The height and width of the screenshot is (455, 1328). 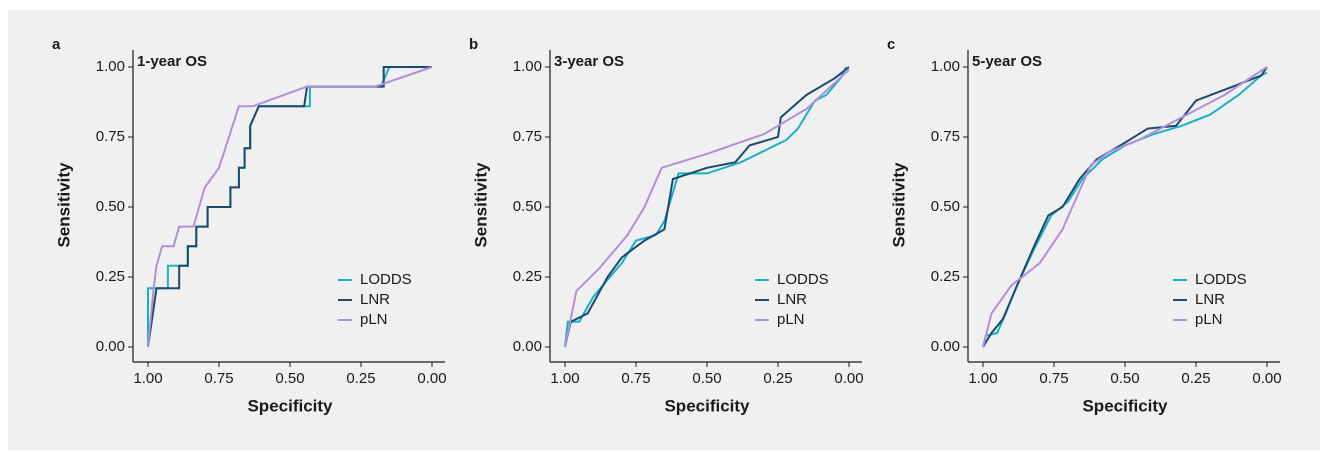 I want to click on panel-label: b, so click(x=473, y=44).